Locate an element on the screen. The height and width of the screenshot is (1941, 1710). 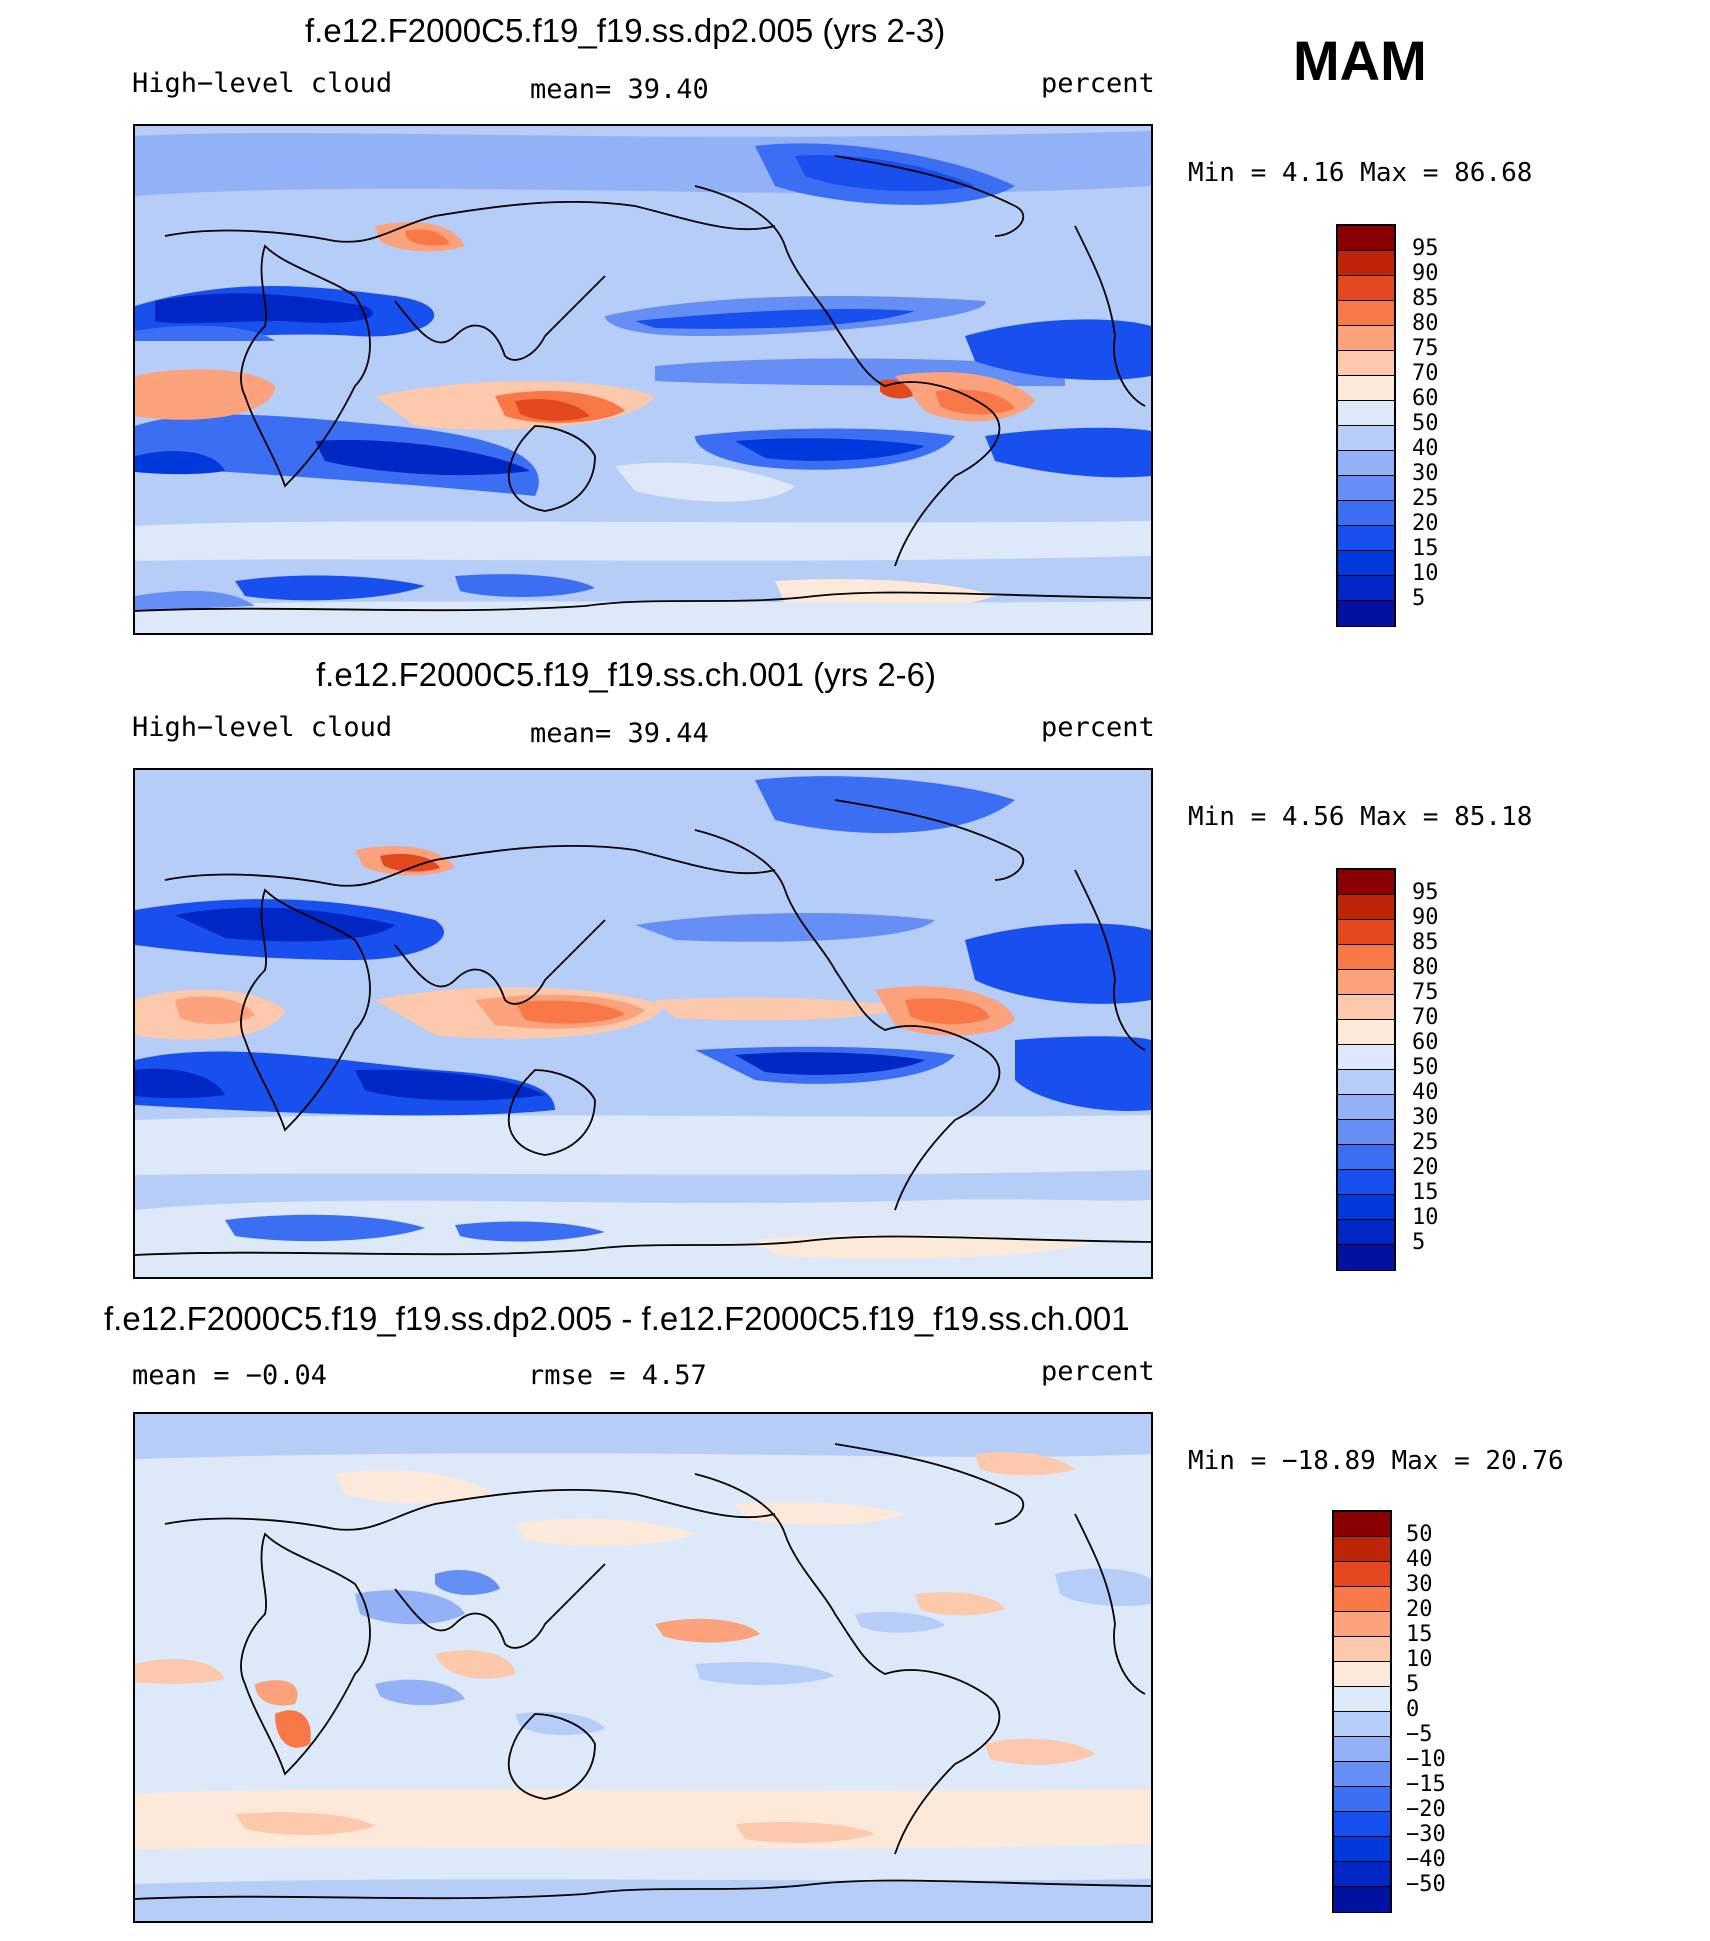
season-label: MAM is located at coordinates (1360, 60).